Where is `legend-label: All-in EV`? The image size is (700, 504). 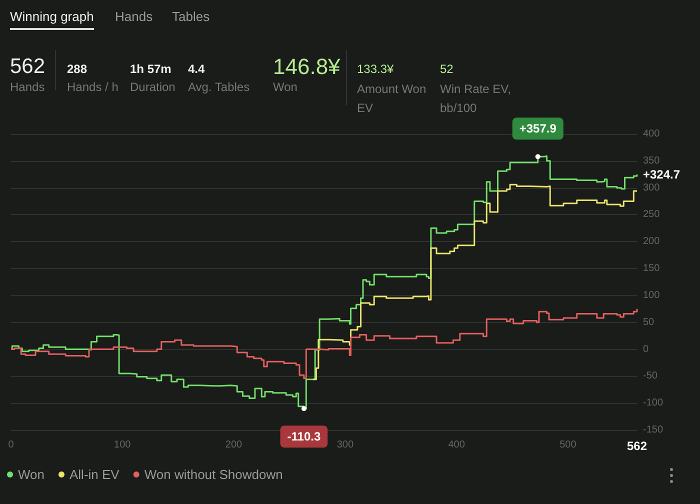
legend-label: All-in EV is located at coordinates (94, 474).